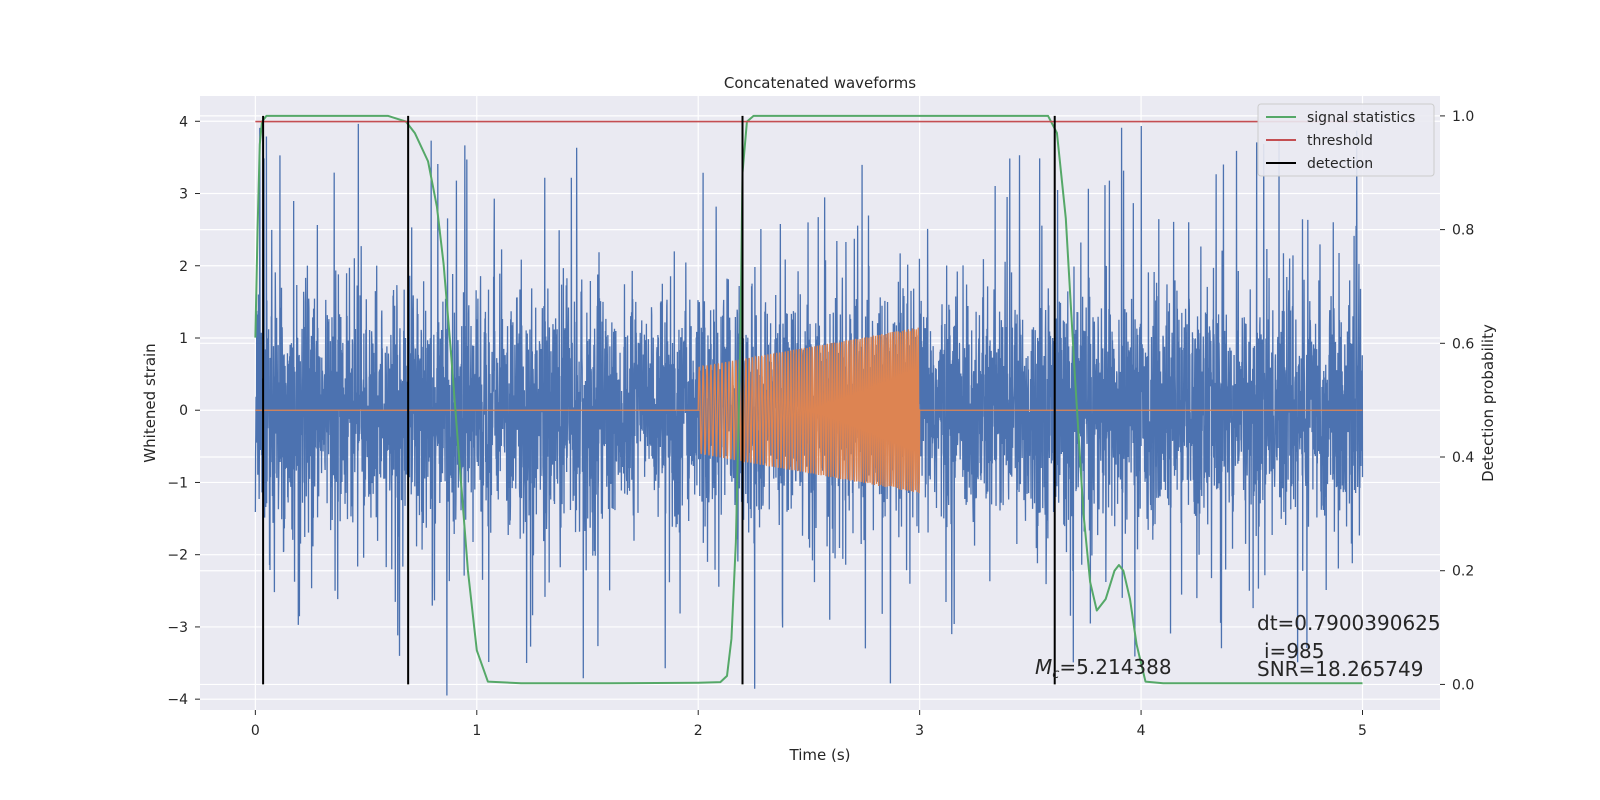 Image resolution: width=1600 pixels, height=800 pixels. What do you see at coordinates (1463, 344) in the screenshot?
I see `y-right-tick-label: 0.6` at bounding box center [1463, 344].